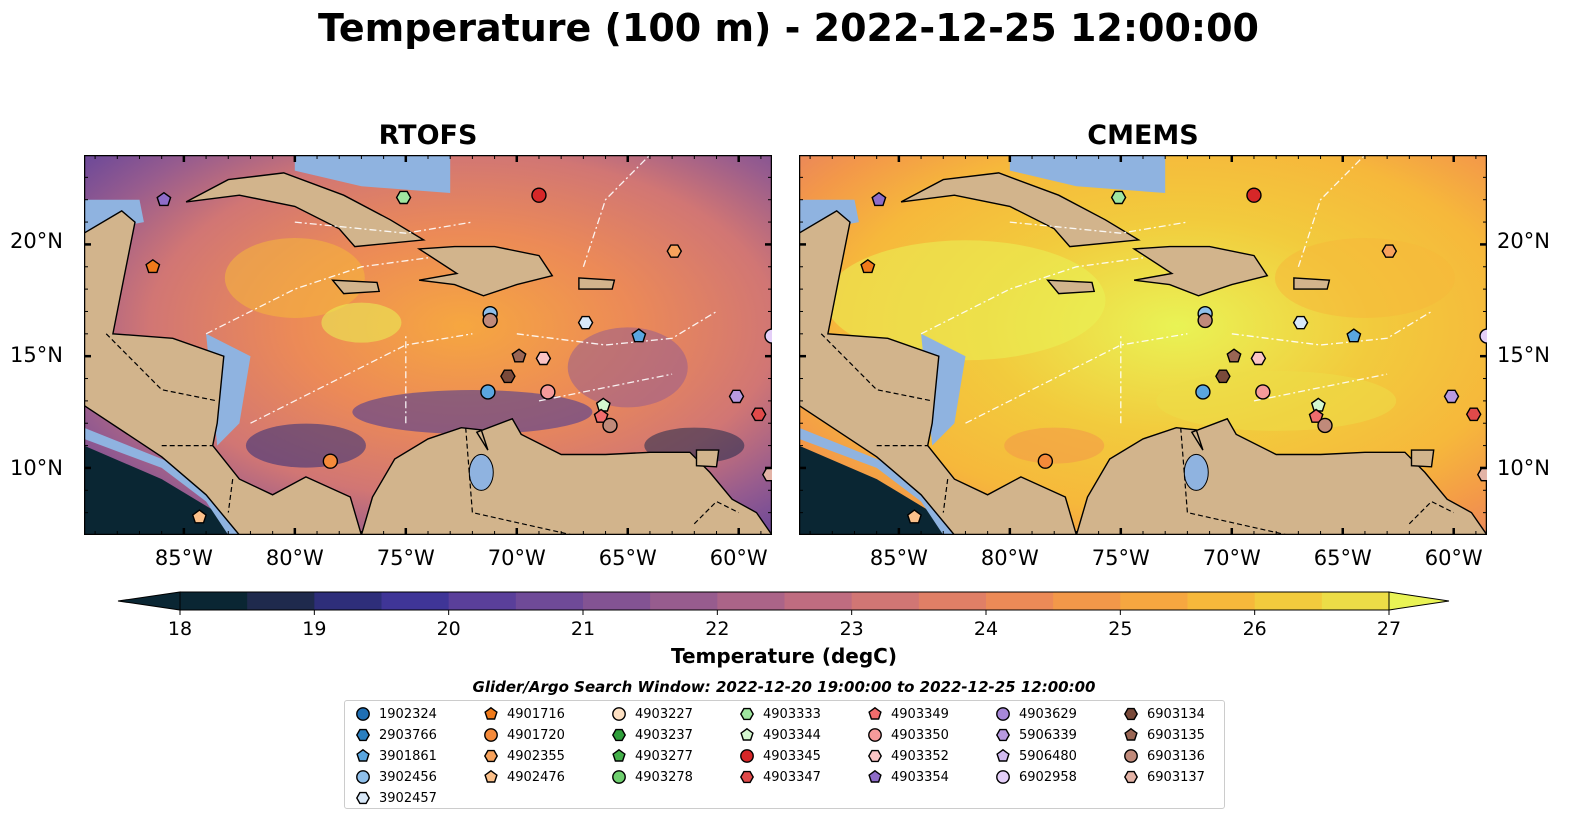 This screenshot has width=1577, height=826. What do you see at coordinates (1164, 735) in the screenshot?
I see `legend-item: 6903135` at bounding box center [1164, 735].